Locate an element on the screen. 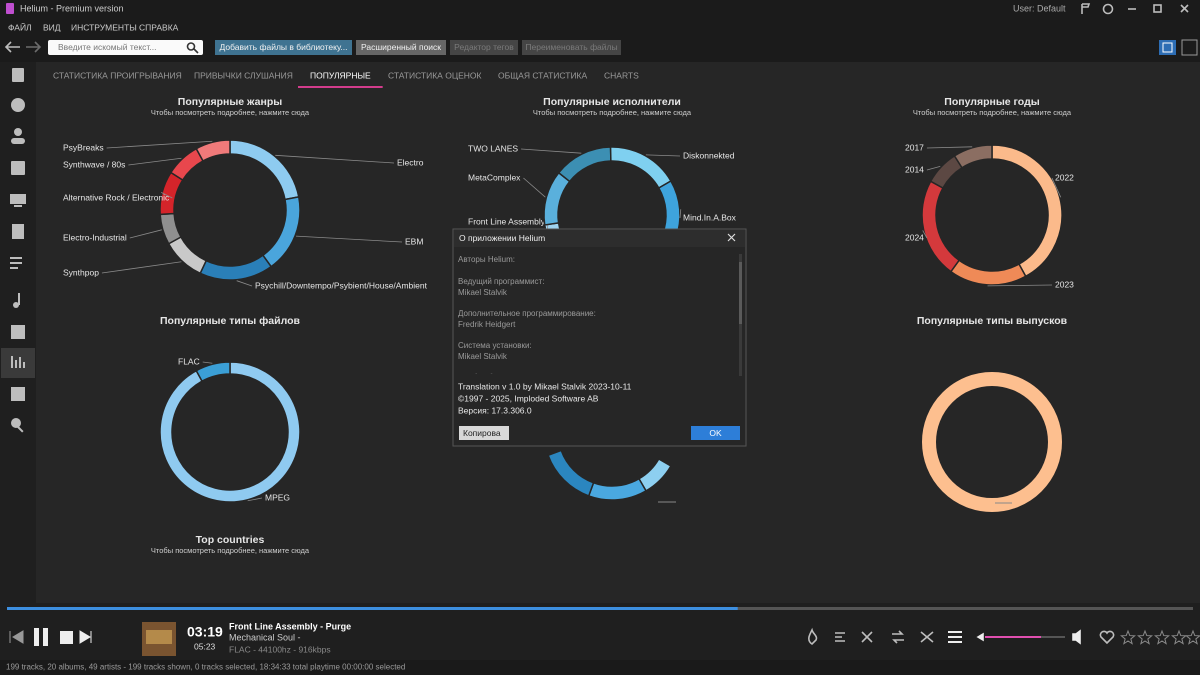 This screenshot has height=675, width=1200. chart-title: Популярные исполнители is located at coordinates (612, 102).